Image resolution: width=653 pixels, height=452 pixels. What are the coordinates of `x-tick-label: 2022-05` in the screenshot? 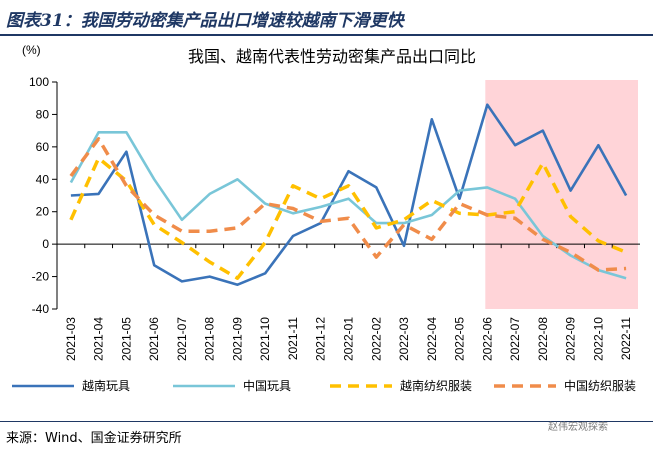 It's located at (460, 339).